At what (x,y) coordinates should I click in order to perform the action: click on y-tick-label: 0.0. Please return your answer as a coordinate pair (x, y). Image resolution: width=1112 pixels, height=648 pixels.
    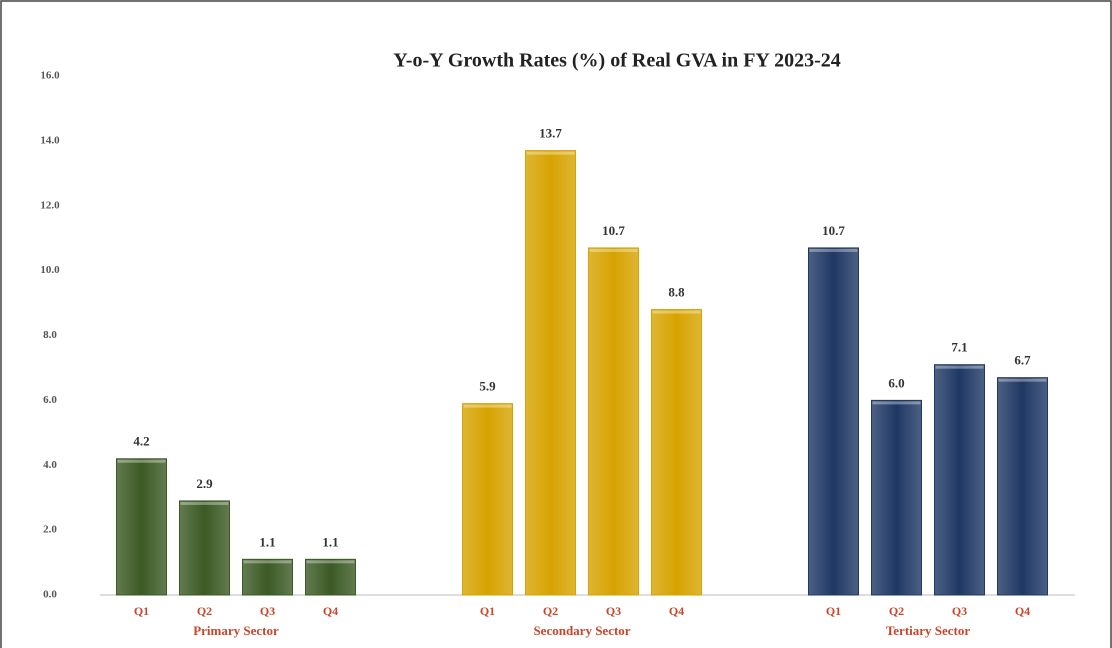
    Looking at the image, I should click on (50, 595).